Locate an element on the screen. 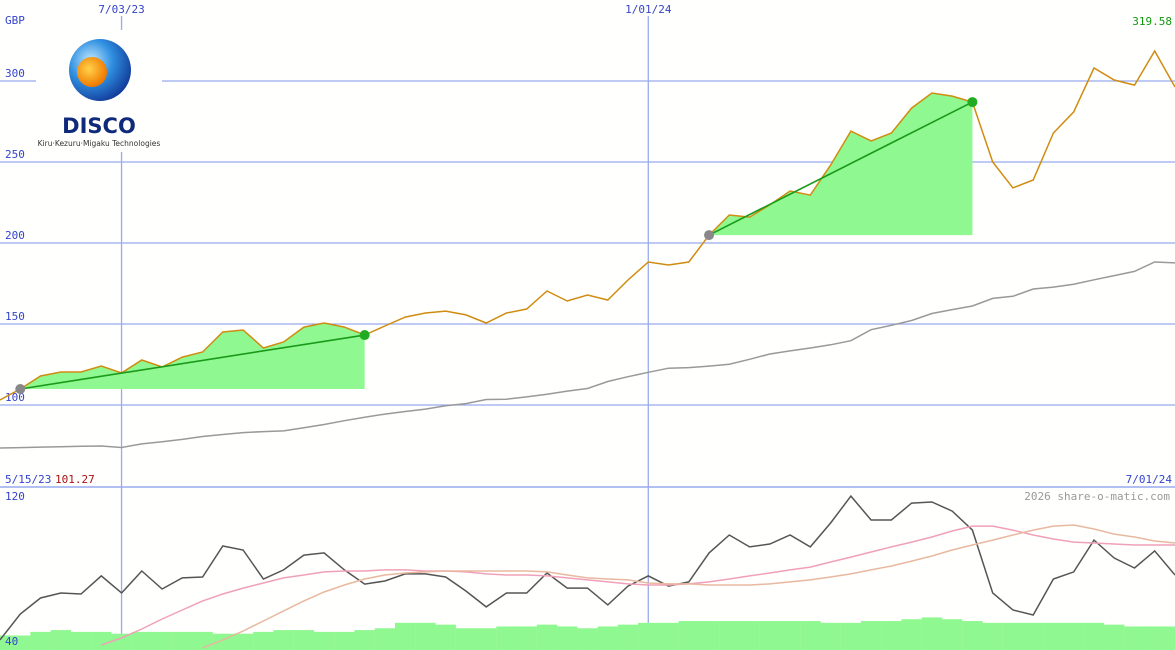  y-tick-label: 40 is located at coordinates (11, 641).